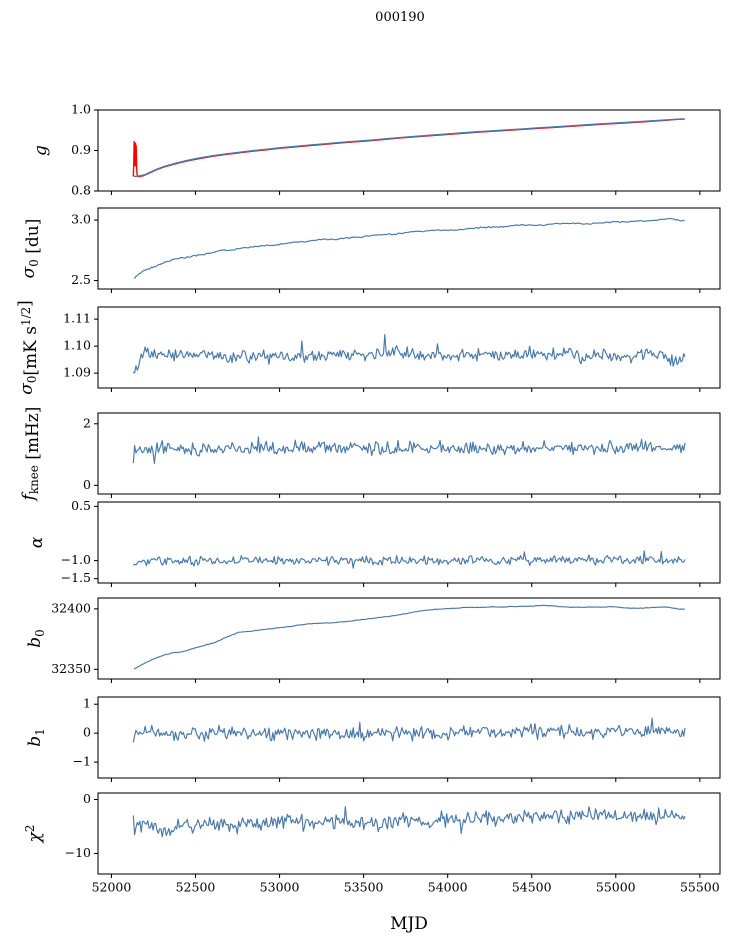 This screenshot has width=729, height=944. I want to click on series-alpha, so click(409, 559).